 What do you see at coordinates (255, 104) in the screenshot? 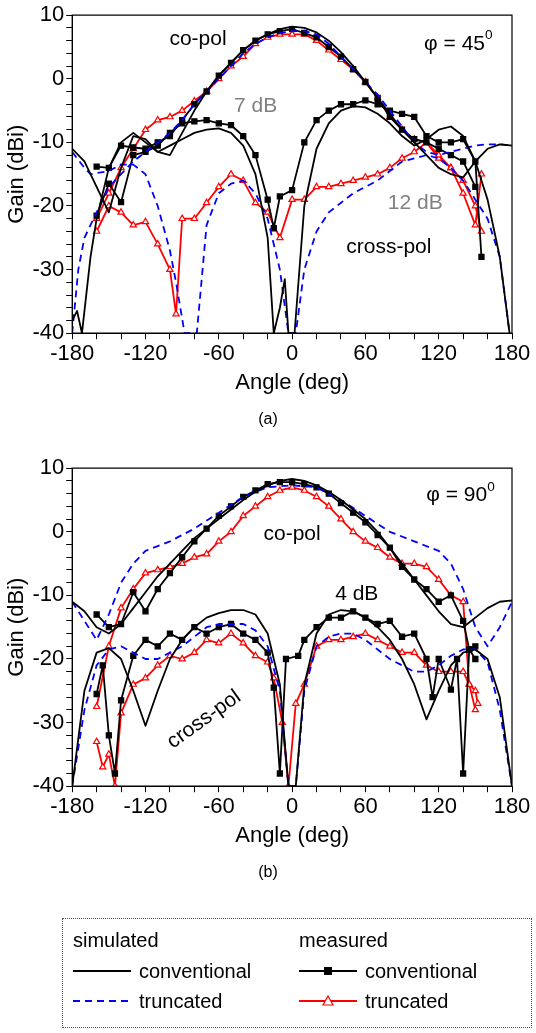
I see `annotation: 7 dB` at bounding box center [255, 104].